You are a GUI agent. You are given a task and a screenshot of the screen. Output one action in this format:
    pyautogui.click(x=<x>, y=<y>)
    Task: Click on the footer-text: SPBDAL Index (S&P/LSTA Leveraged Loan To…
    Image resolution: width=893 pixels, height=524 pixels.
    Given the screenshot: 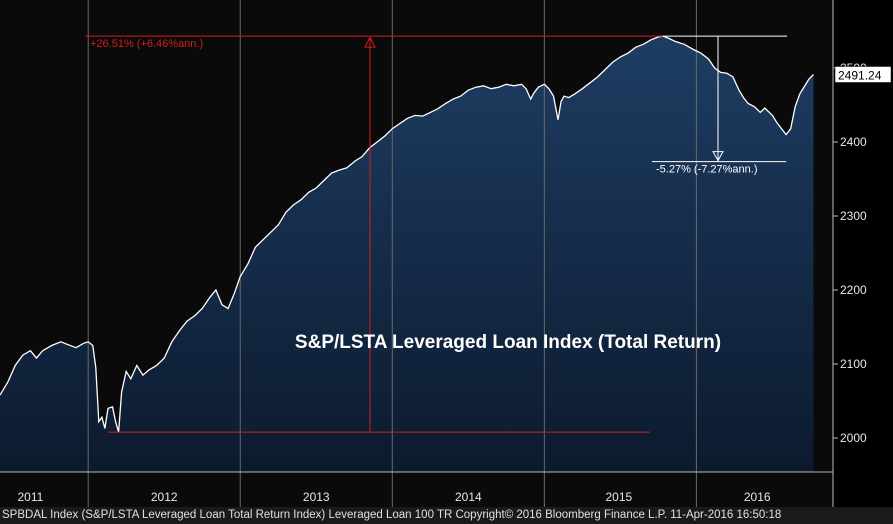 What is the action you would take?
    pyautogui.click(x=446, y=515)
    